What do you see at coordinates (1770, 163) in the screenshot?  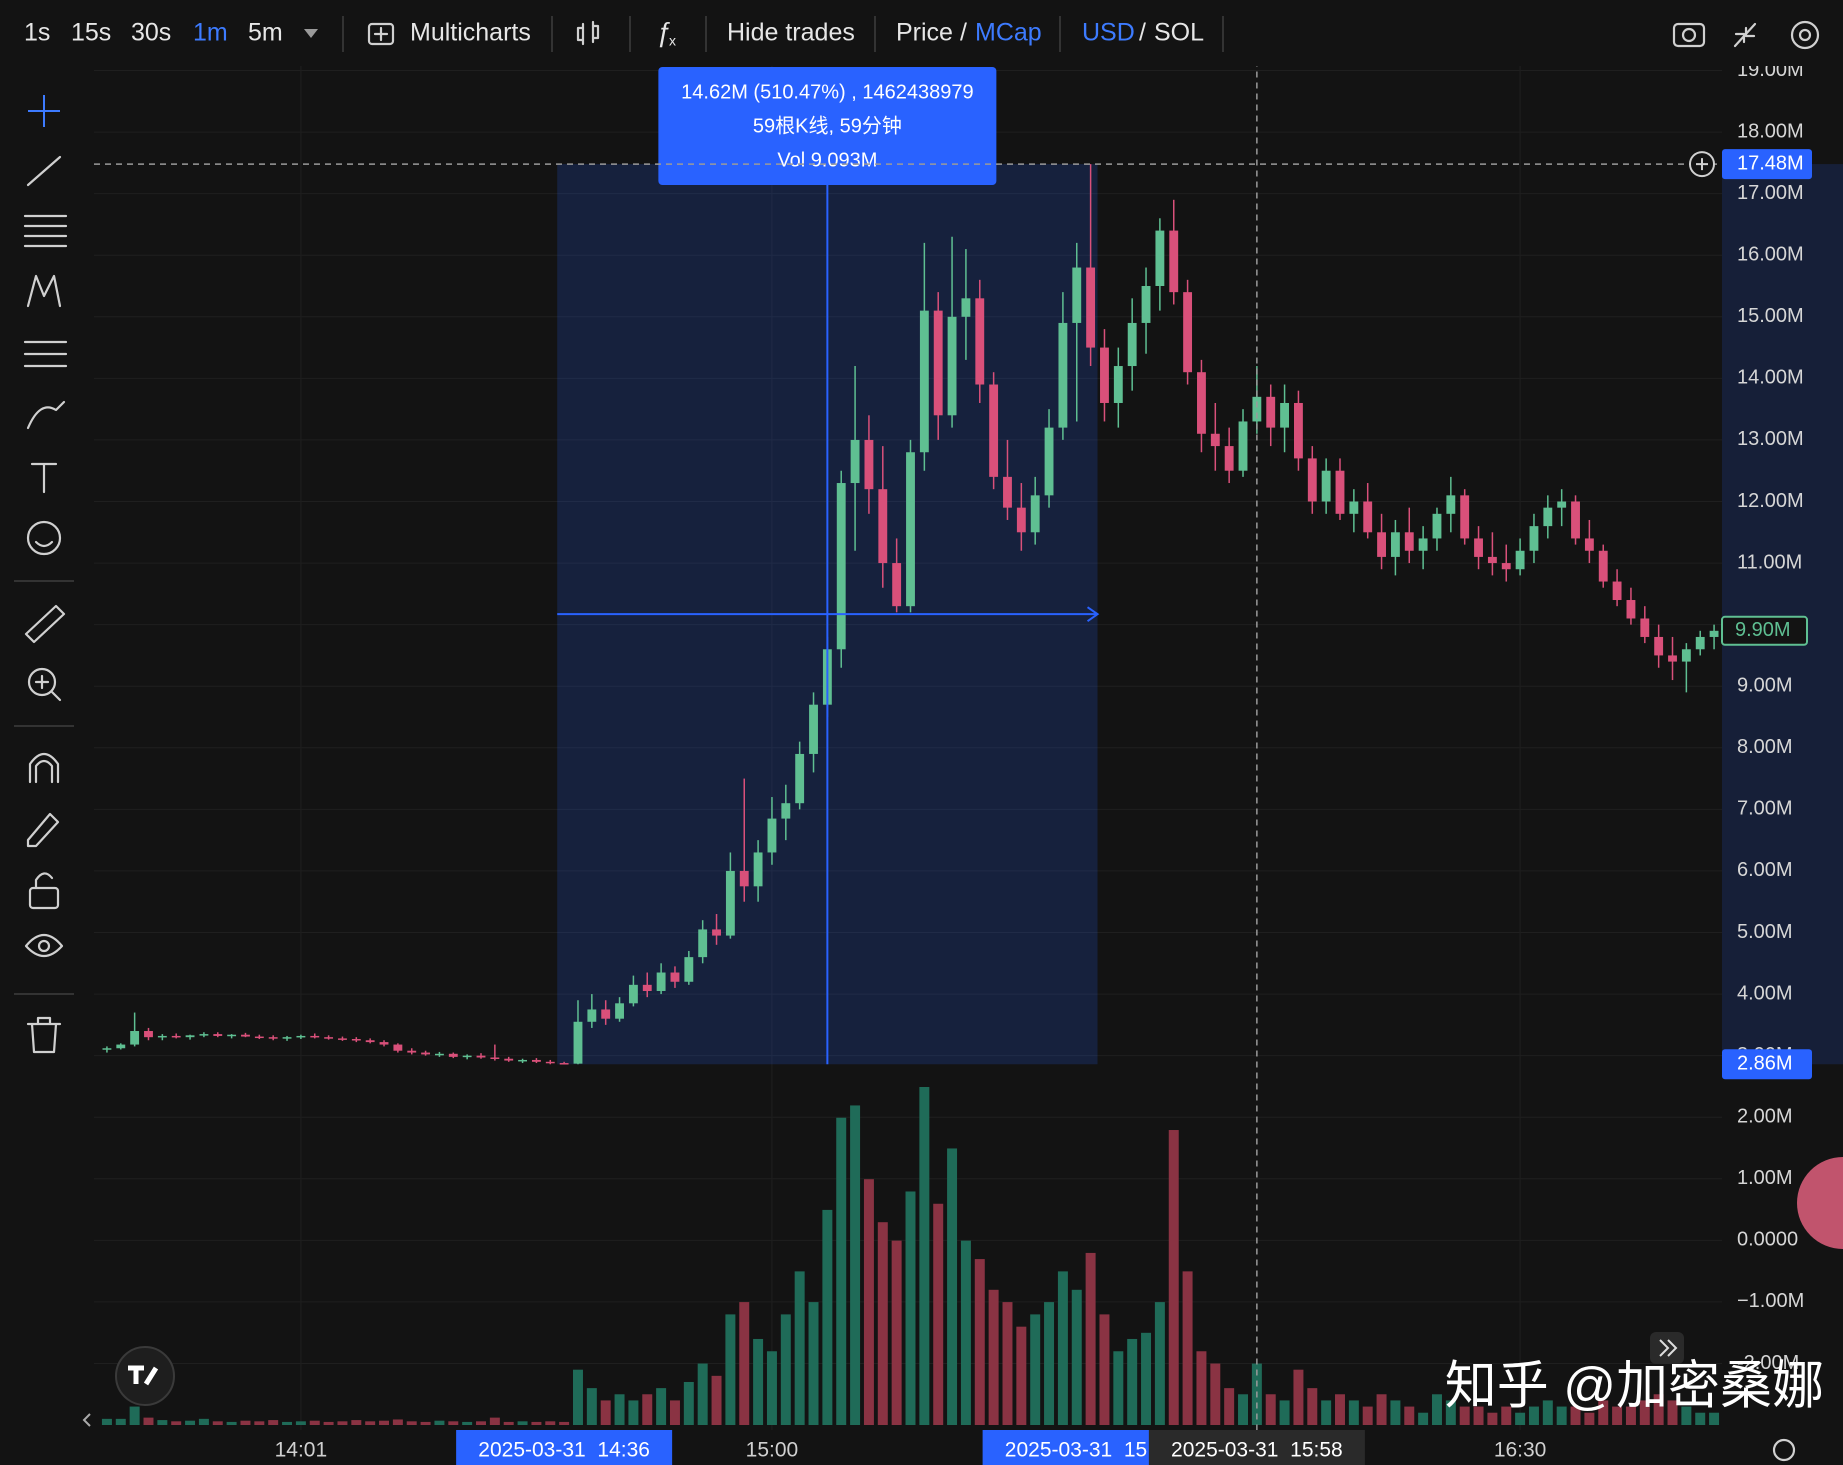 I see `crosshair-price-label: 17.48M` at bounding box center [1770, 163].